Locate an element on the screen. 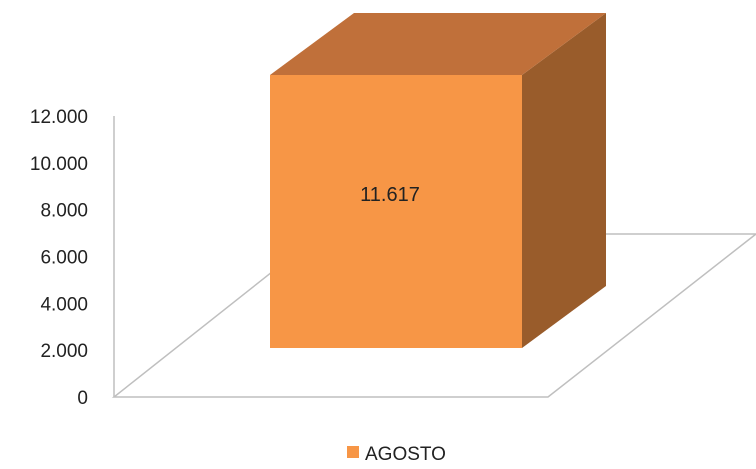  y-tick-label: 2.000 is located at coordinates (64, 351).